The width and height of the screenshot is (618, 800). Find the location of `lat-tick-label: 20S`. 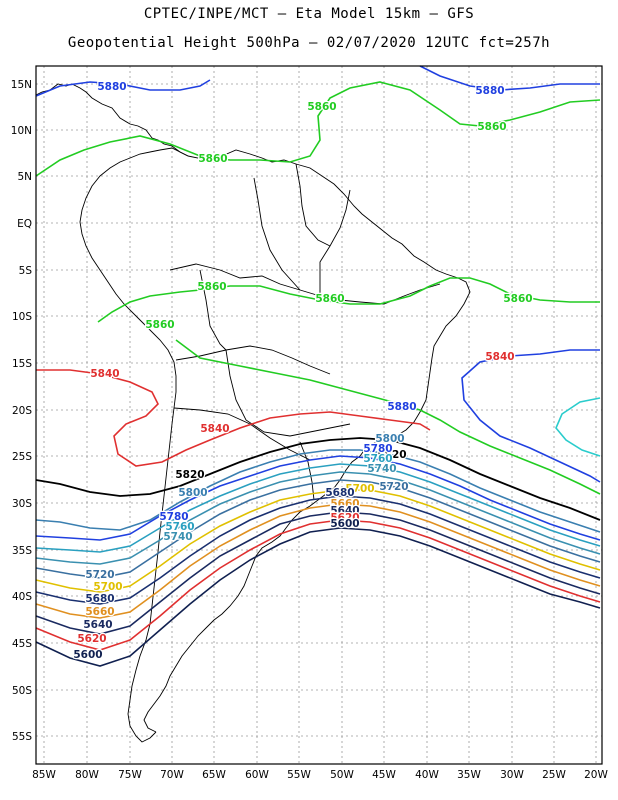

lat-tick-label: 20S is located at coordinates (22, 411).